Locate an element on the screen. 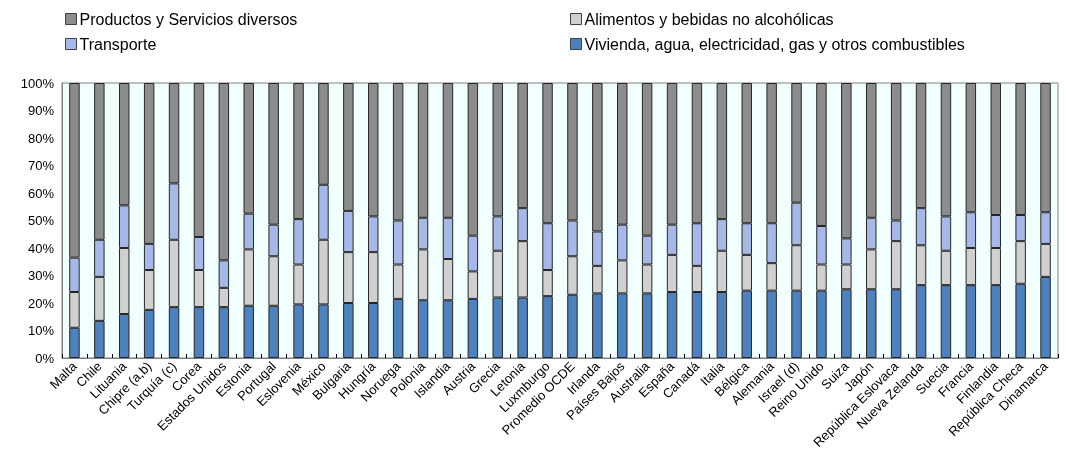 The width and height of the screenshot is (1066, 465). y-tick-label: 80% is located at coordinates (41, 138).